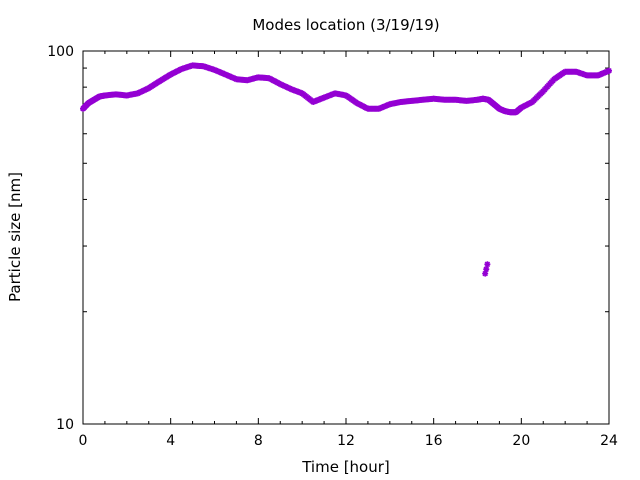  I want to click on x-tick-label: 4, so click(170, 441).